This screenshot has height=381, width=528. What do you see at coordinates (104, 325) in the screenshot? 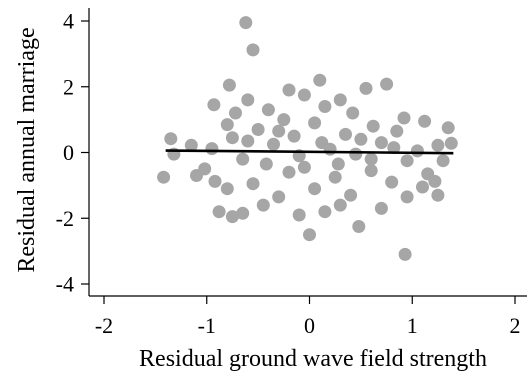
I see `x-tick-label: -2` at bounding box center [104, 325].